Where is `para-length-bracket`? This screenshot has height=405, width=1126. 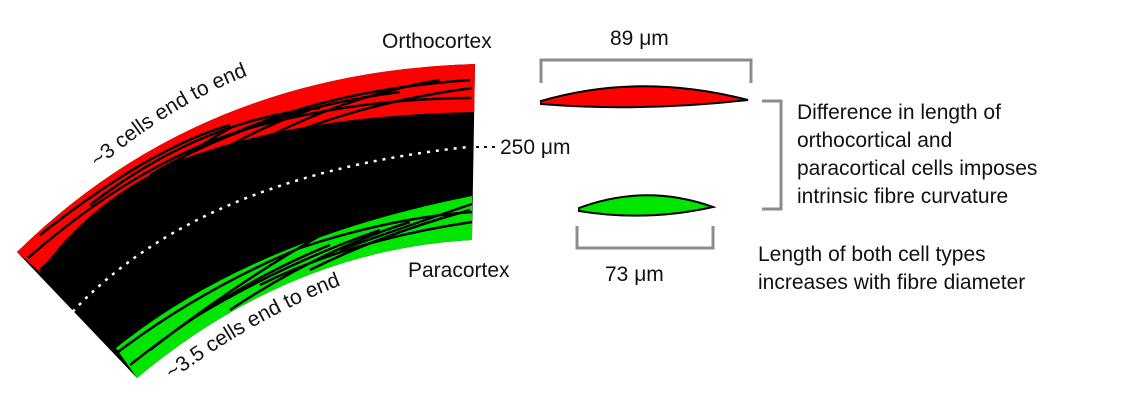 para-length-bracket is located at coordinates (645, 238).